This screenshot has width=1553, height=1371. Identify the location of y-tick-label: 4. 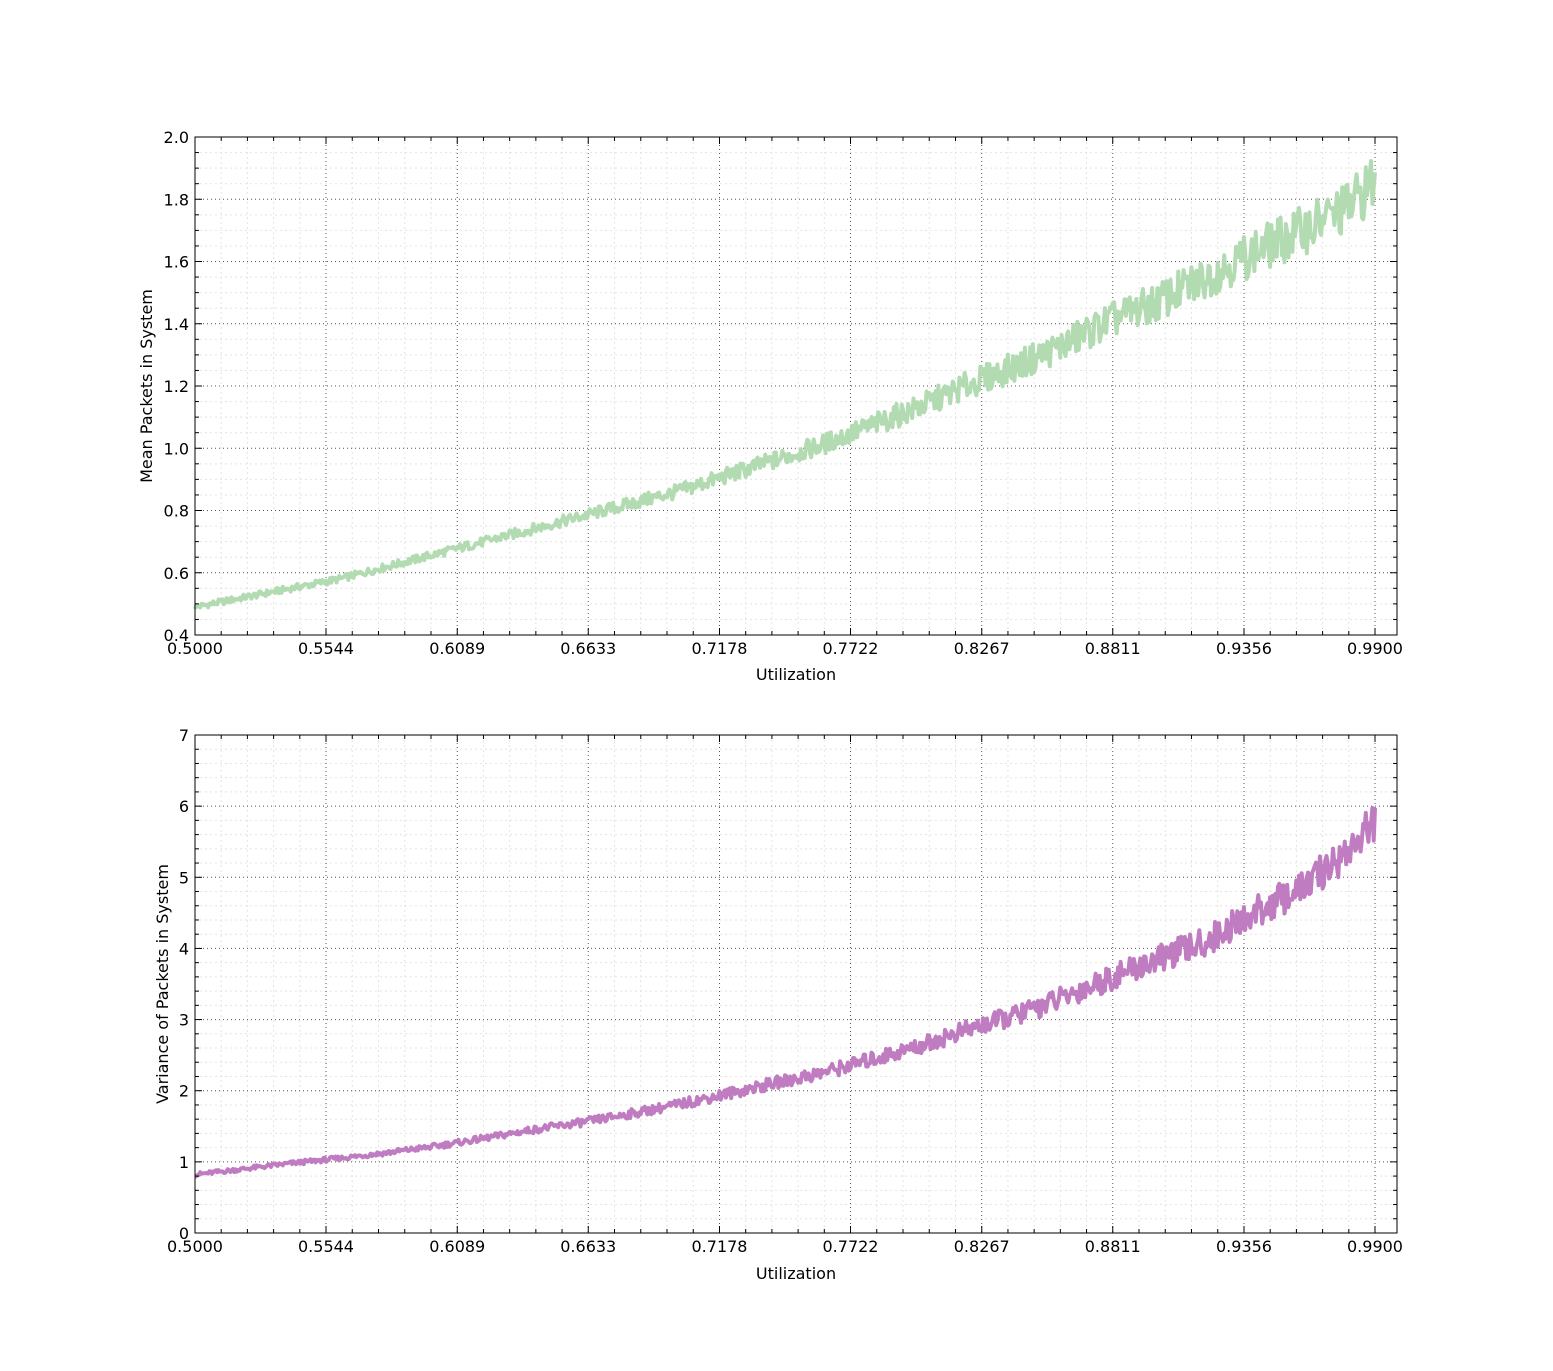
(184, 948).